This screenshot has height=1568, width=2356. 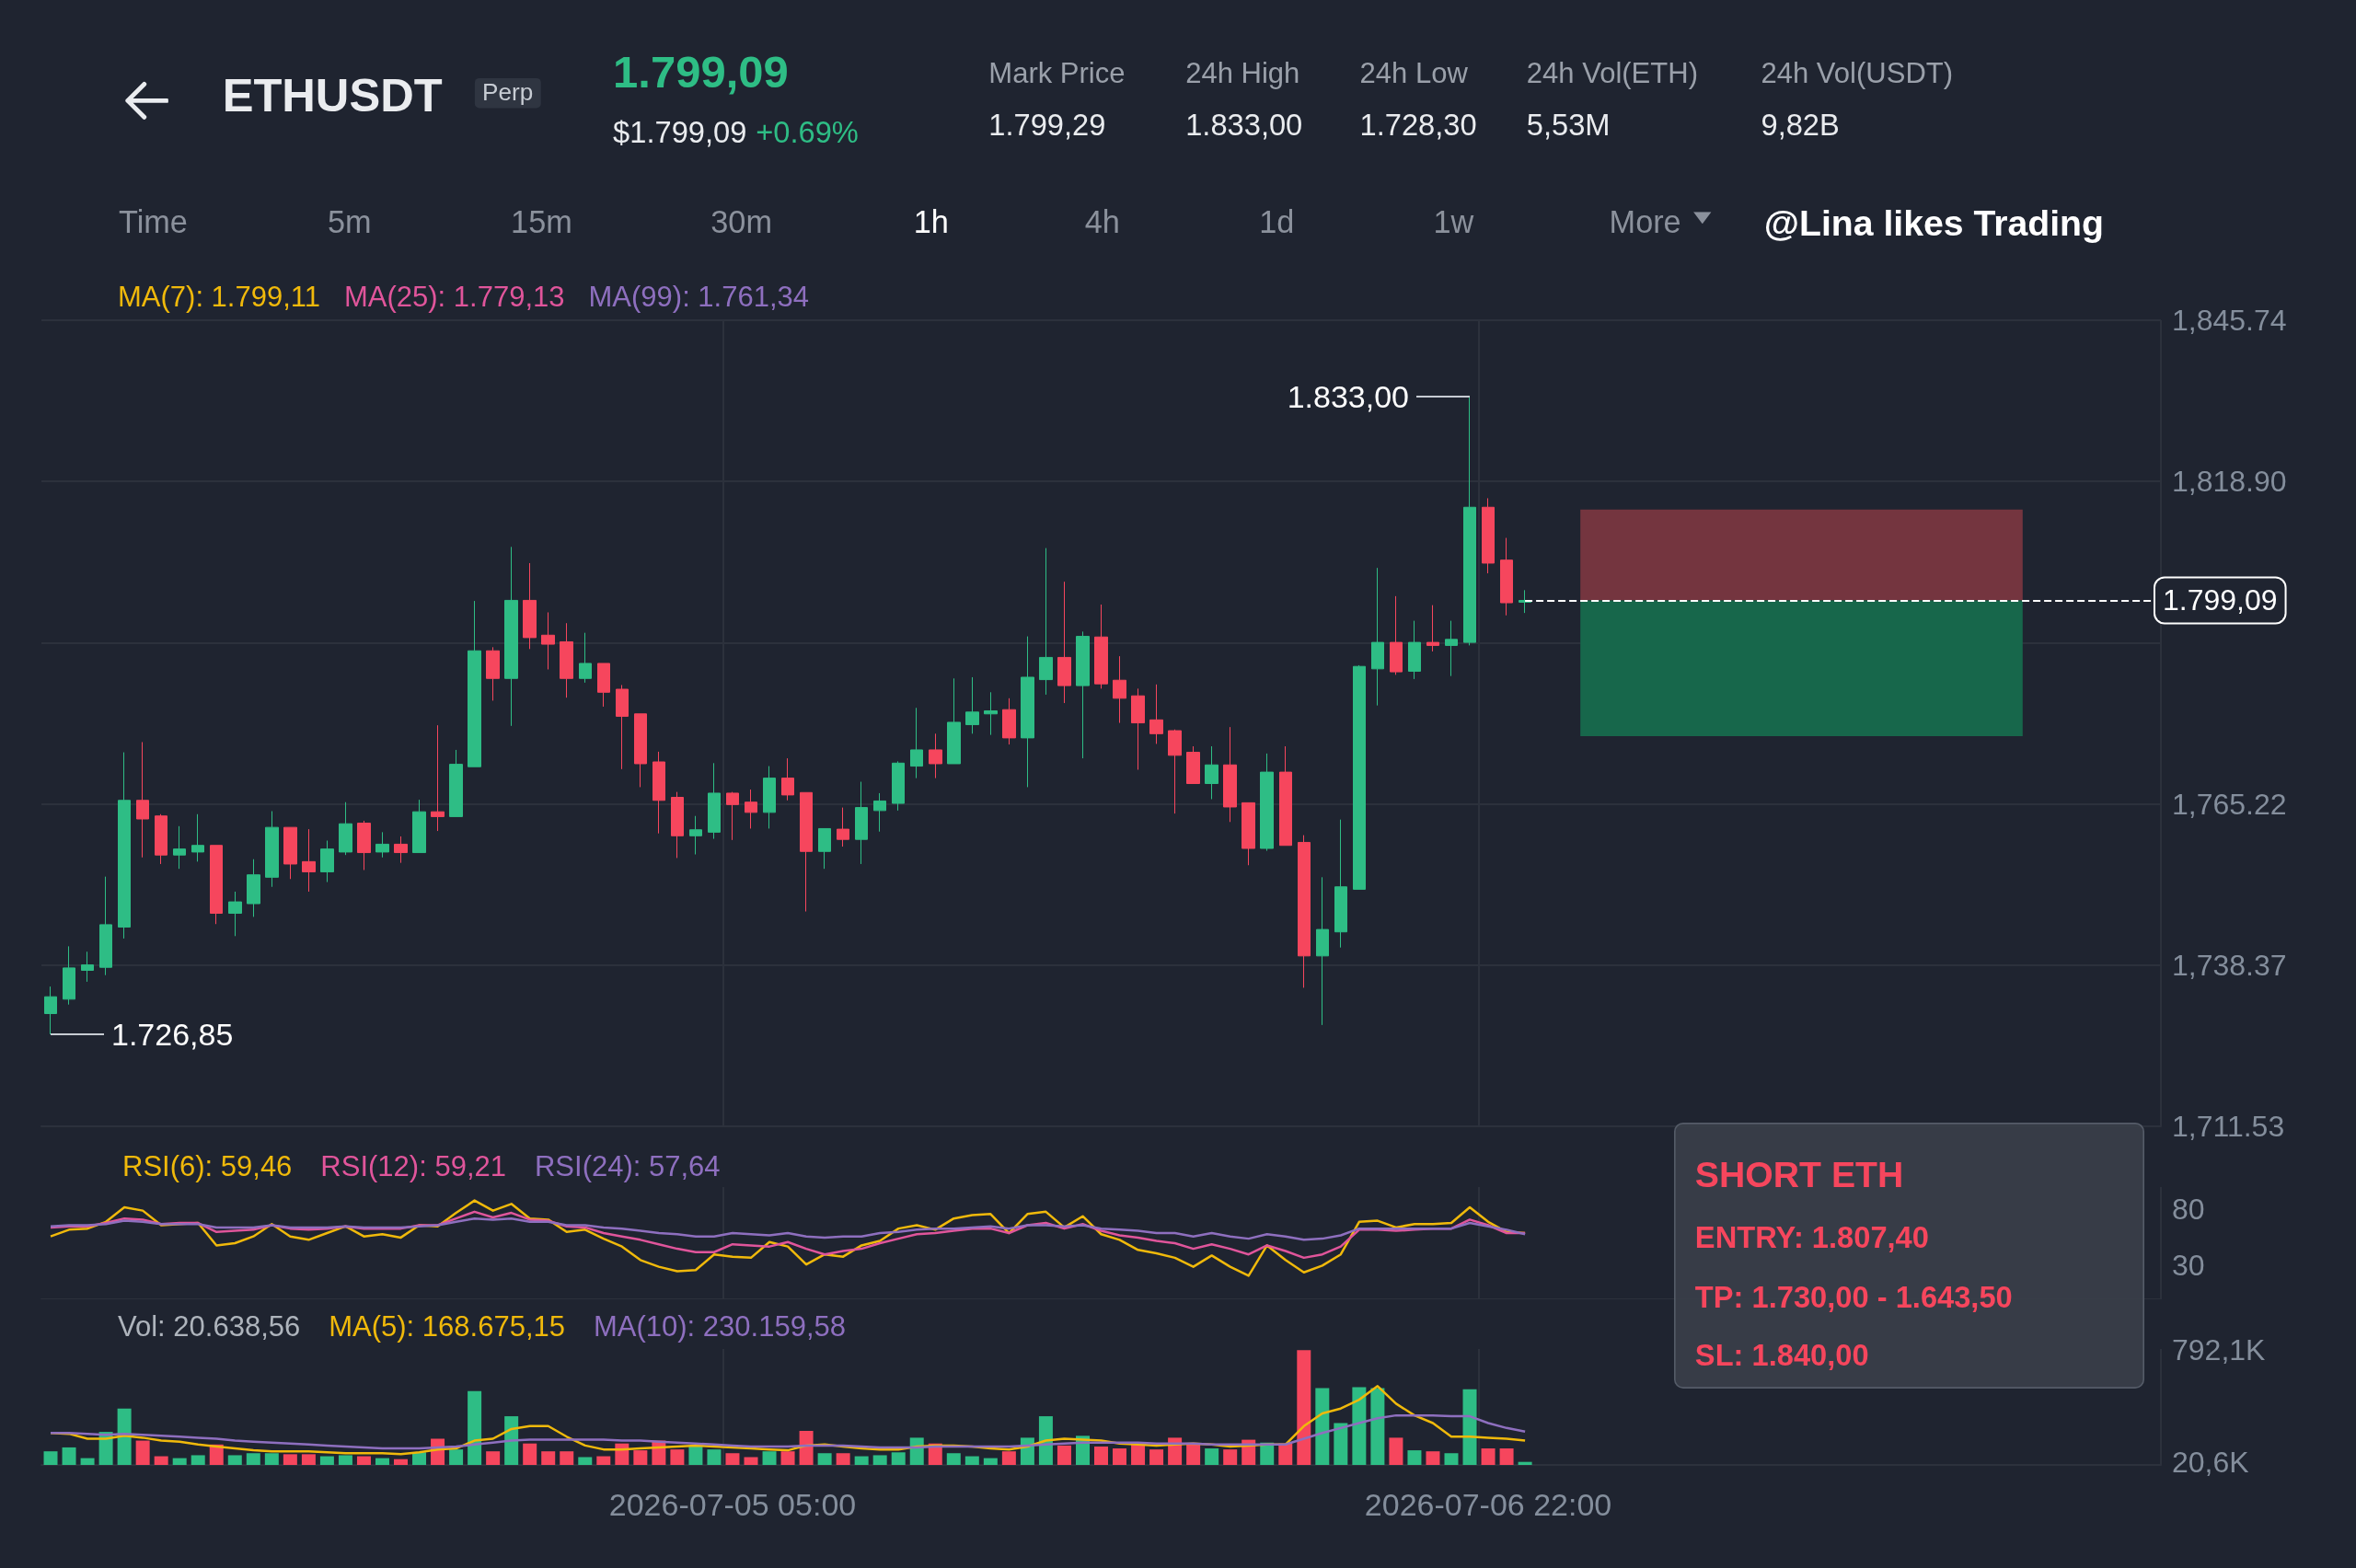 What do you see at coordinates (349, 222) in the screenshot?
I see `text: 5m` at bounding box center [349, 222].